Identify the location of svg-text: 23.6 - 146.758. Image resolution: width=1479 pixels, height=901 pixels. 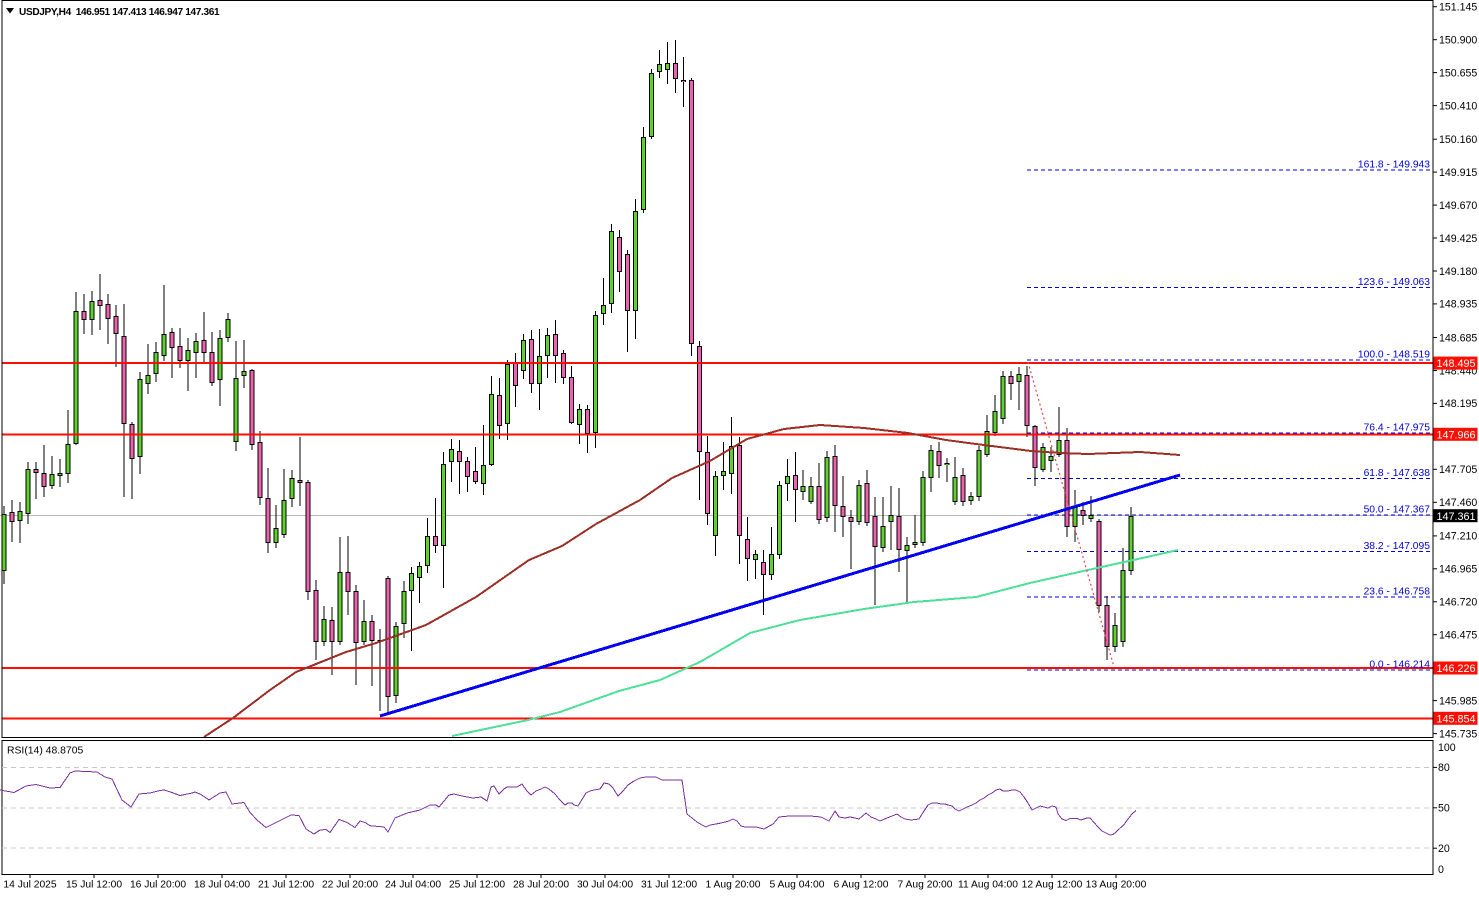
(1397, 591).